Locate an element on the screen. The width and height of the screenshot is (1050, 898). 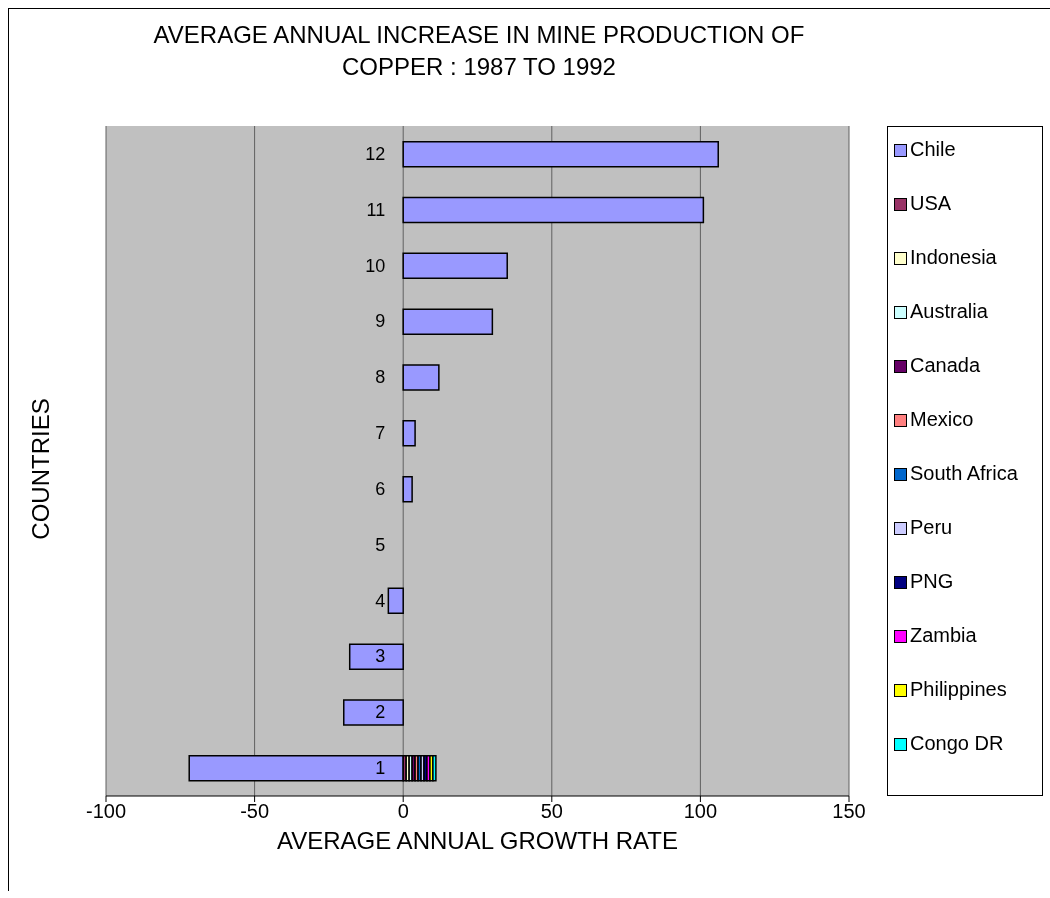
chart-title: AVERAGE ANNUAL INCREASE IN MINE PRODUCTION OF COPPER : 1987 TO 1992 is located at coordinates (479, 51).